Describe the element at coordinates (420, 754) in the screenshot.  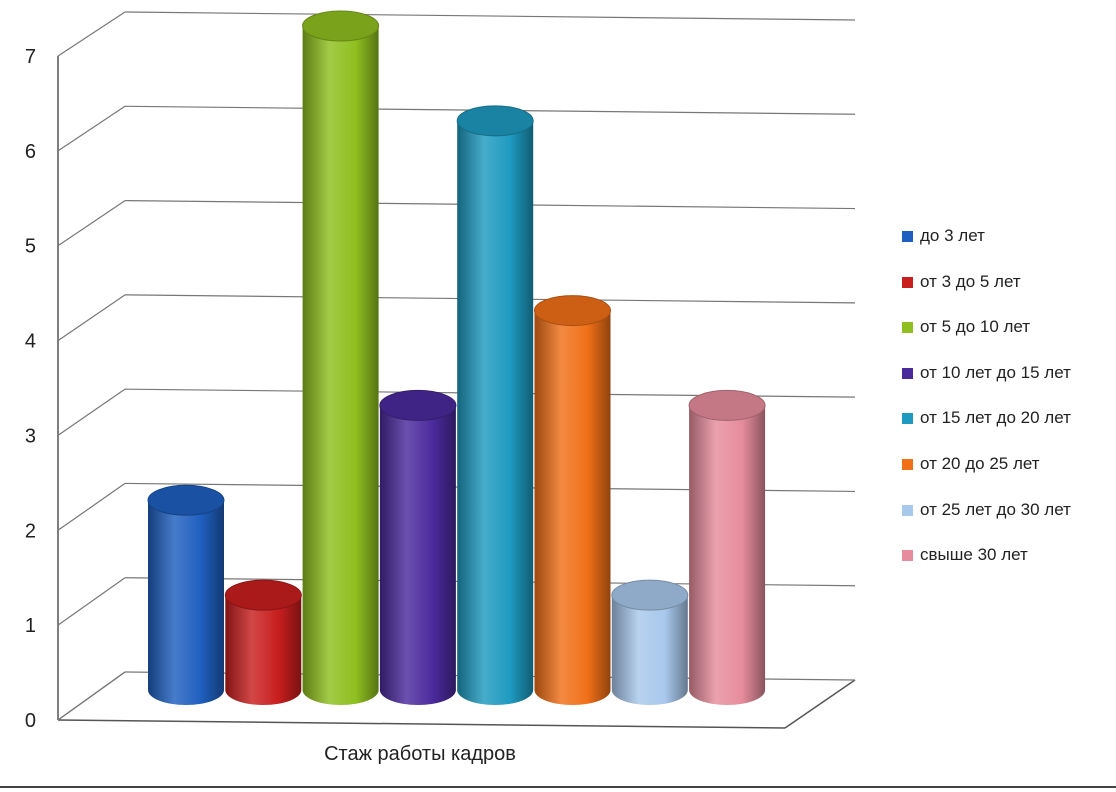
I see `x-axis-label: Стаж работы кадров` at that location.